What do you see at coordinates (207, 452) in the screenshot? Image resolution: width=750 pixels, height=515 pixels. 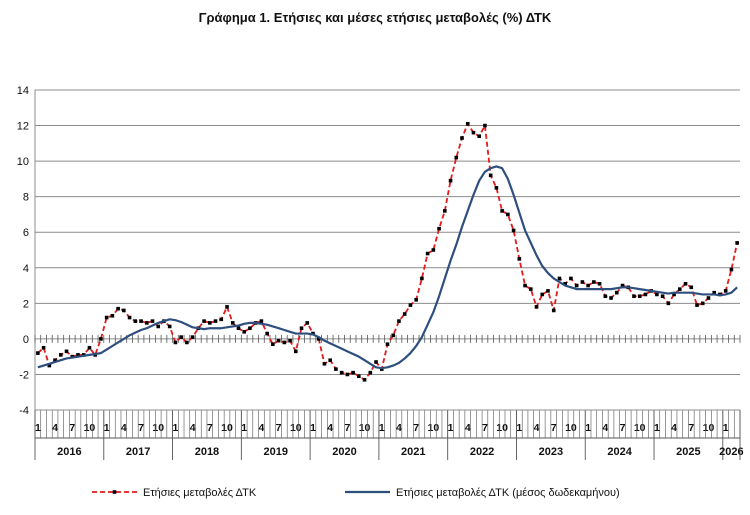 I see `x-year-label: 2018` at bounding box center [207, 452].